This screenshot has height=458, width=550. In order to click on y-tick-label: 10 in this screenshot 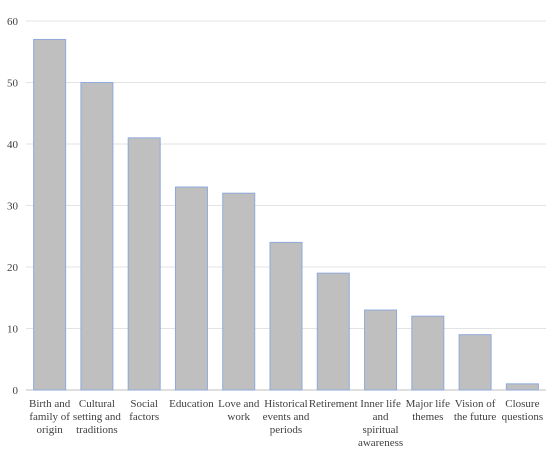, I will do `click(13, 330)`.